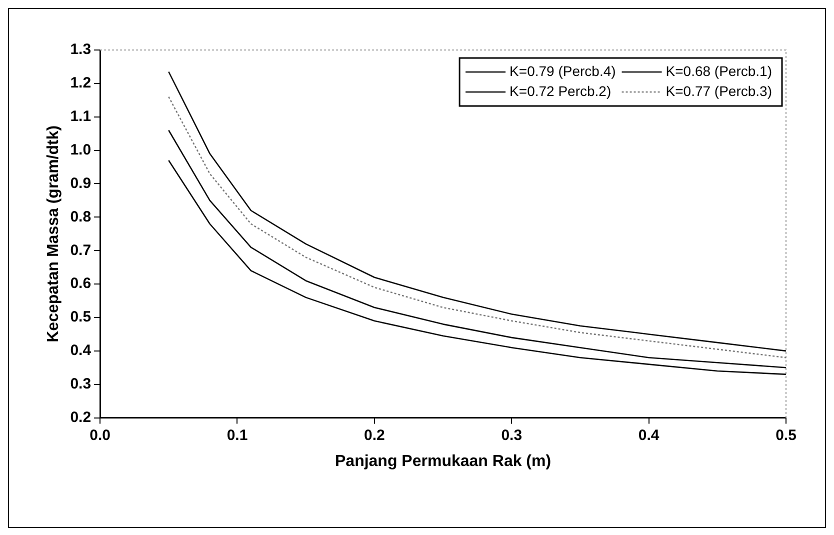  I want to click on legend-label: K=0.72 Percb.2), so click(561, 90).